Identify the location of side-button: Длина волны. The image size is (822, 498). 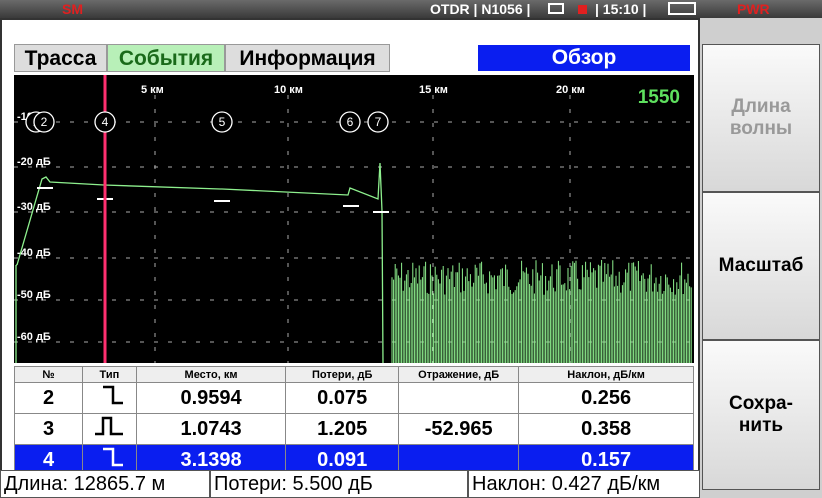
(761, 118).